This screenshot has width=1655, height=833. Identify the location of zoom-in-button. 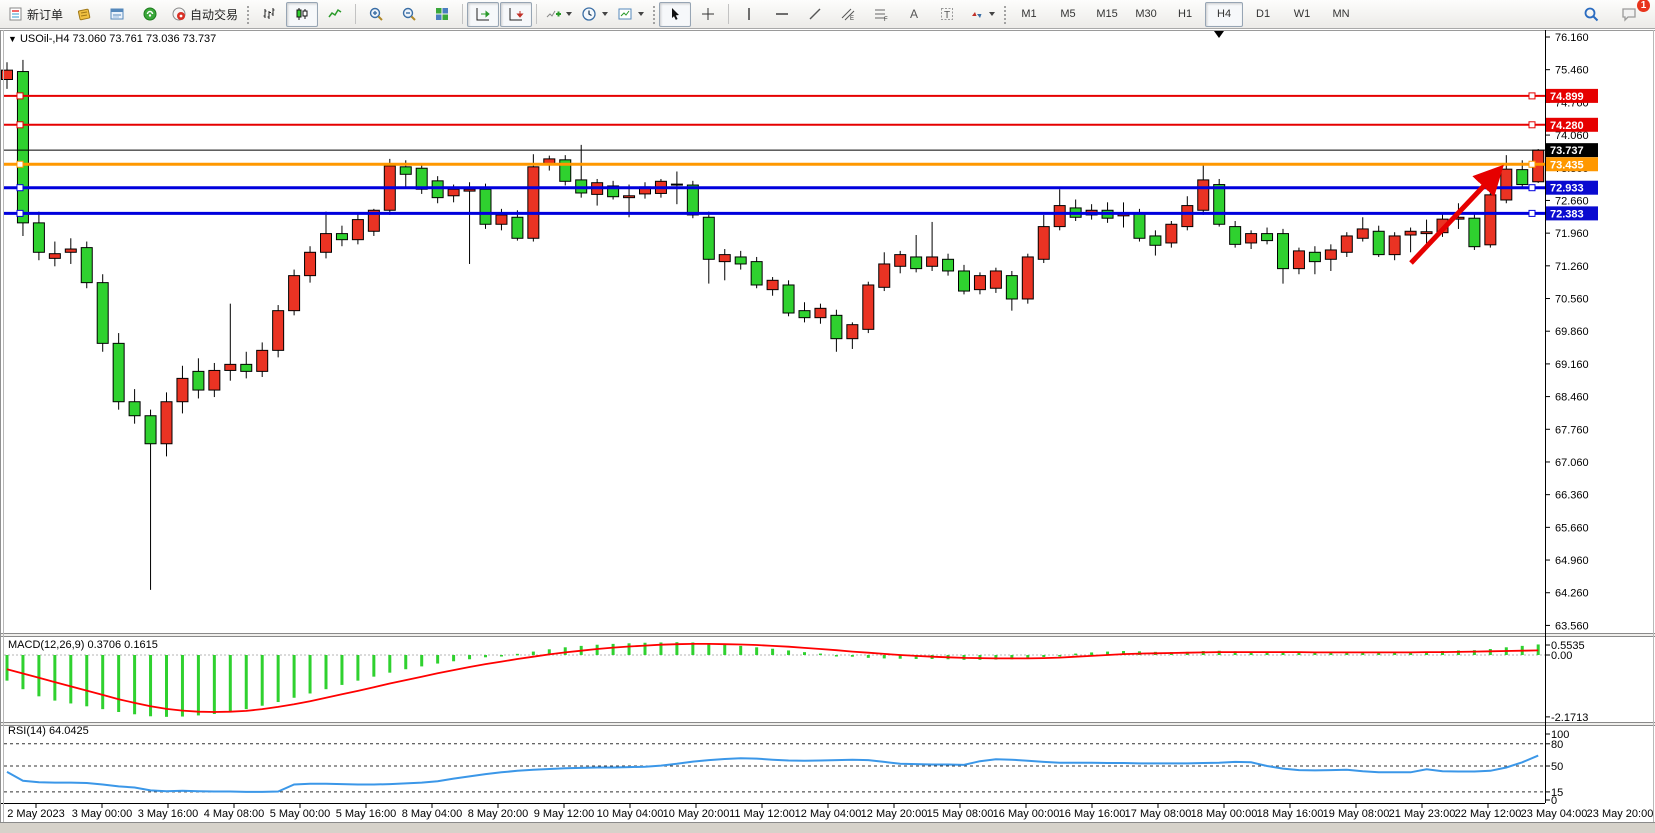
(376, 14).